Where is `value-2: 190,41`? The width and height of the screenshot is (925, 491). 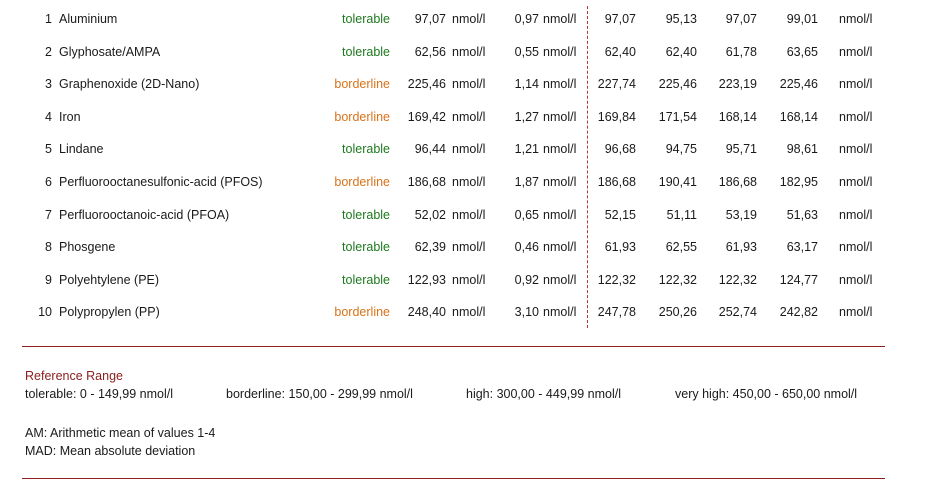
value-2: 190,41 is located at coordinates (677, 182).